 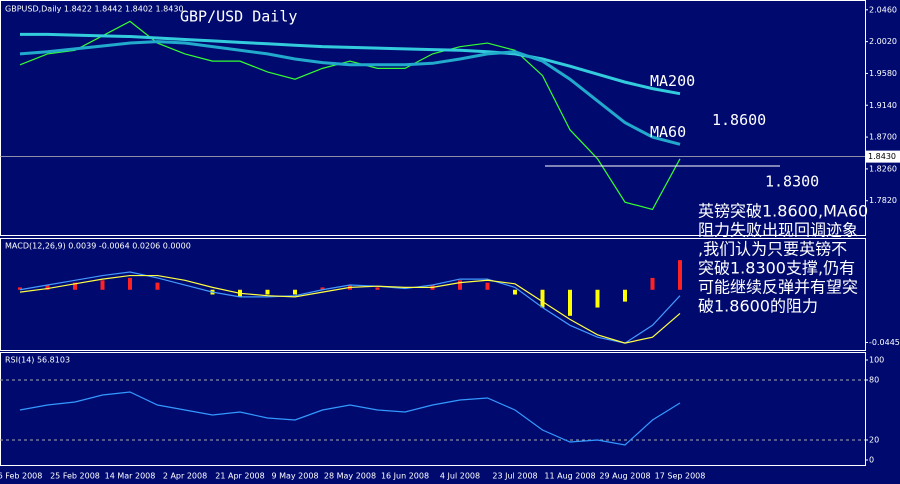 What do you see at coordinates (238, 17) in the screenshot?
I see `chart-title: GBP/USD Daily` at bounding box center [238, 17].